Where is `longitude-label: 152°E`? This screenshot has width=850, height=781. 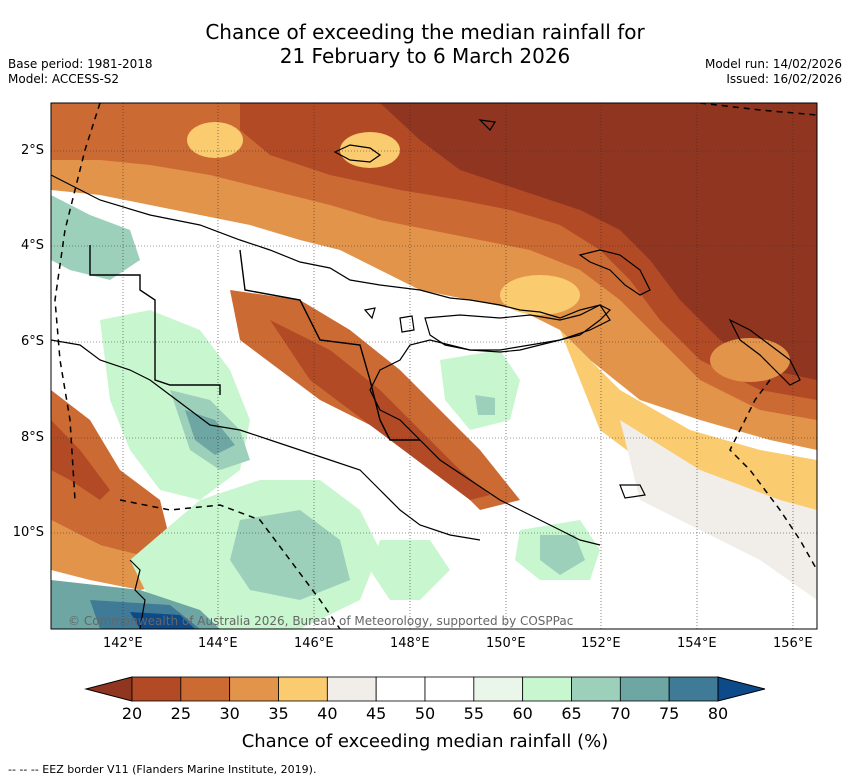
longitude-label: 152°E is located at coordinates (601, 643).